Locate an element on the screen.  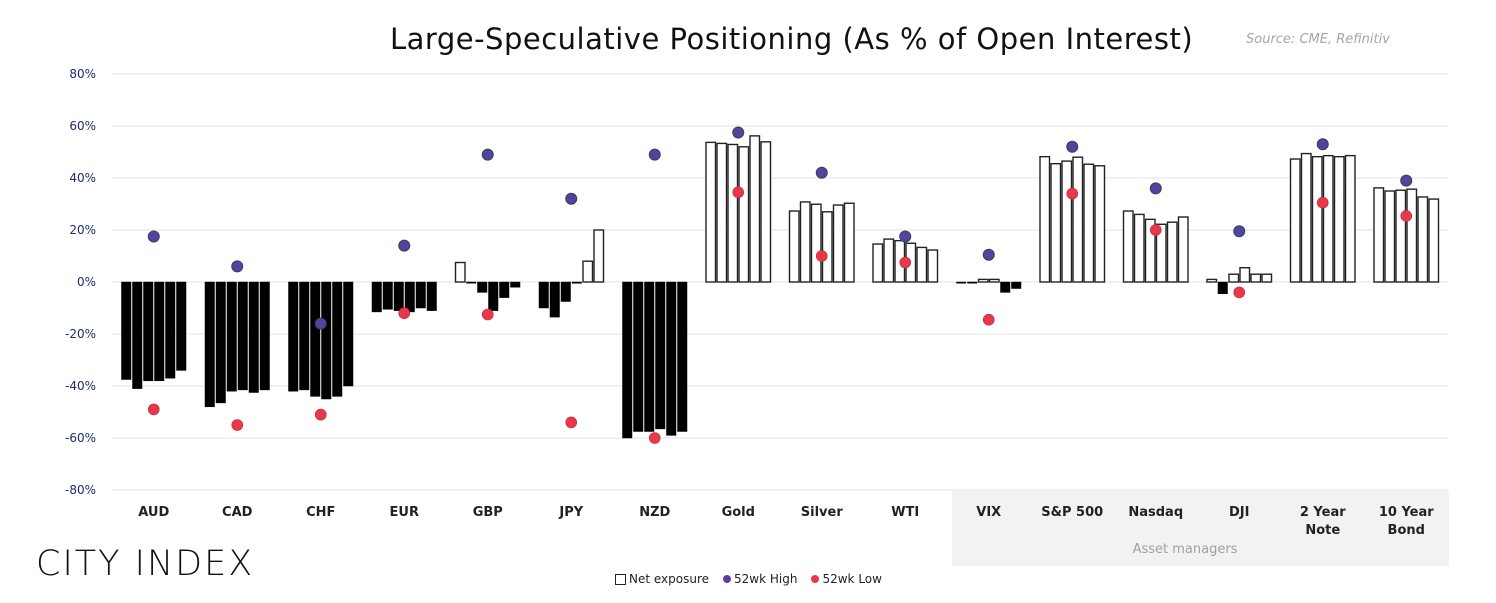
x-category-label: CHF is located at coordinates (320, 512).